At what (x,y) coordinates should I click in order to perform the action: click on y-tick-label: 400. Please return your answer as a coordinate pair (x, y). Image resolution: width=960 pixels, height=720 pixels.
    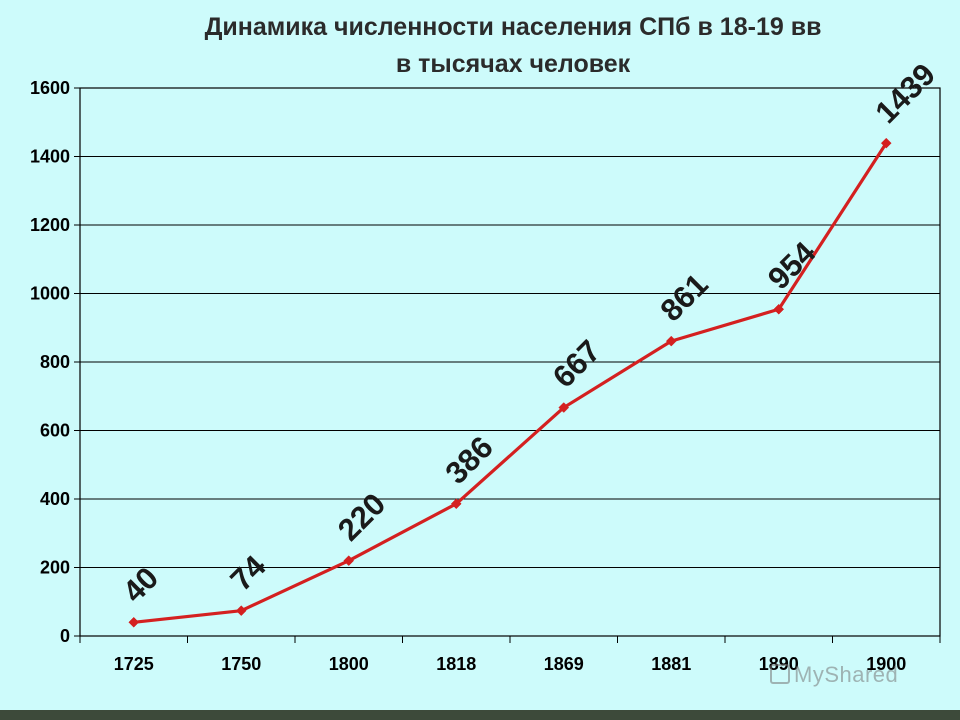
    Looking at the image, I should click on (55, 499).